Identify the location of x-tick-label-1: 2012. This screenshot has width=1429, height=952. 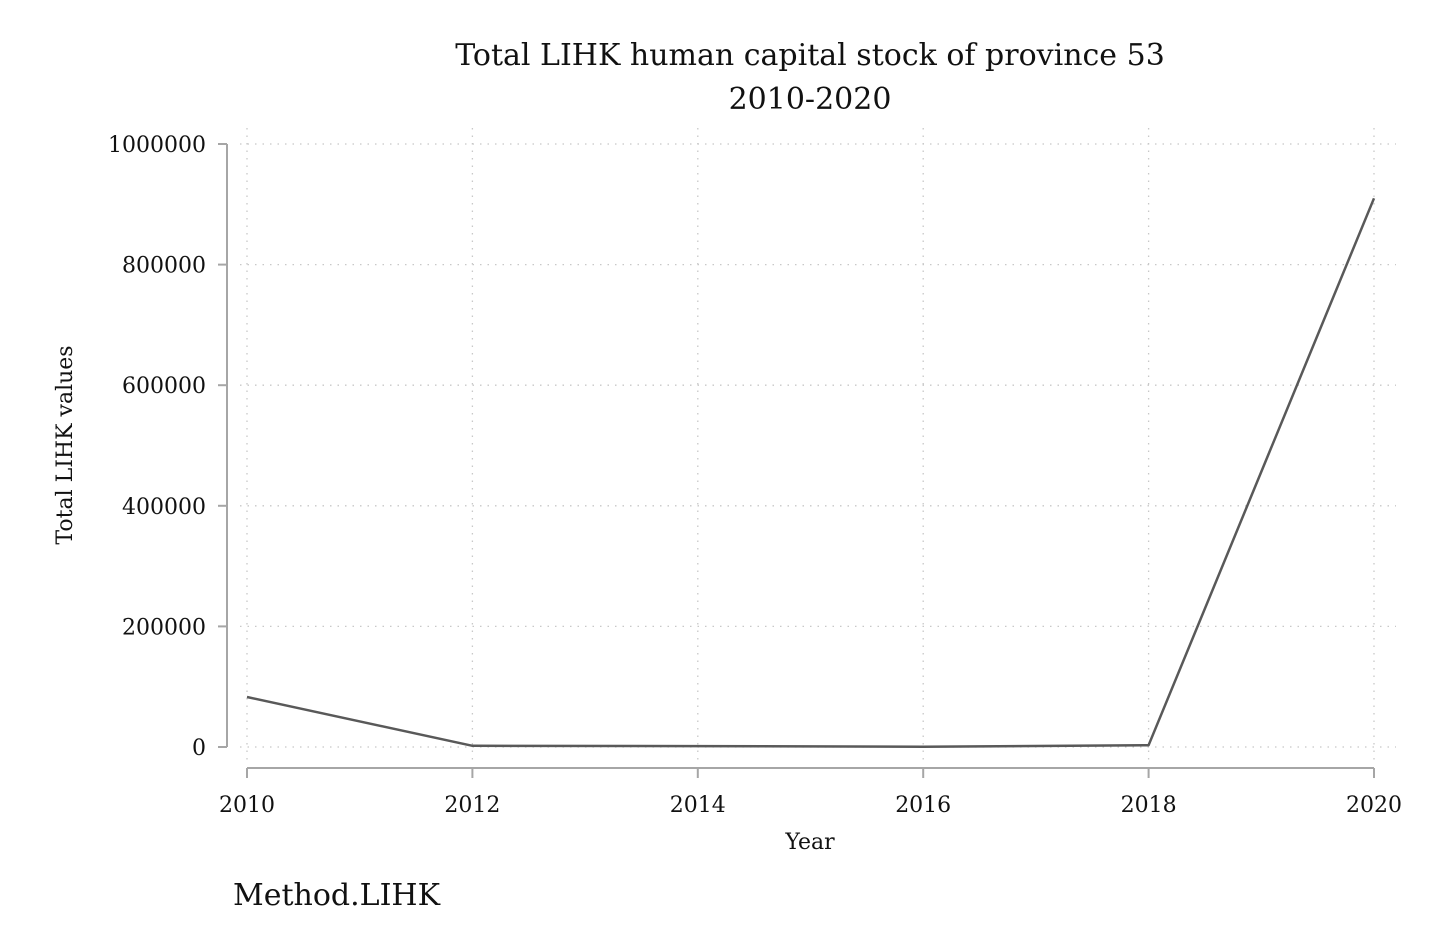
(472, 805).